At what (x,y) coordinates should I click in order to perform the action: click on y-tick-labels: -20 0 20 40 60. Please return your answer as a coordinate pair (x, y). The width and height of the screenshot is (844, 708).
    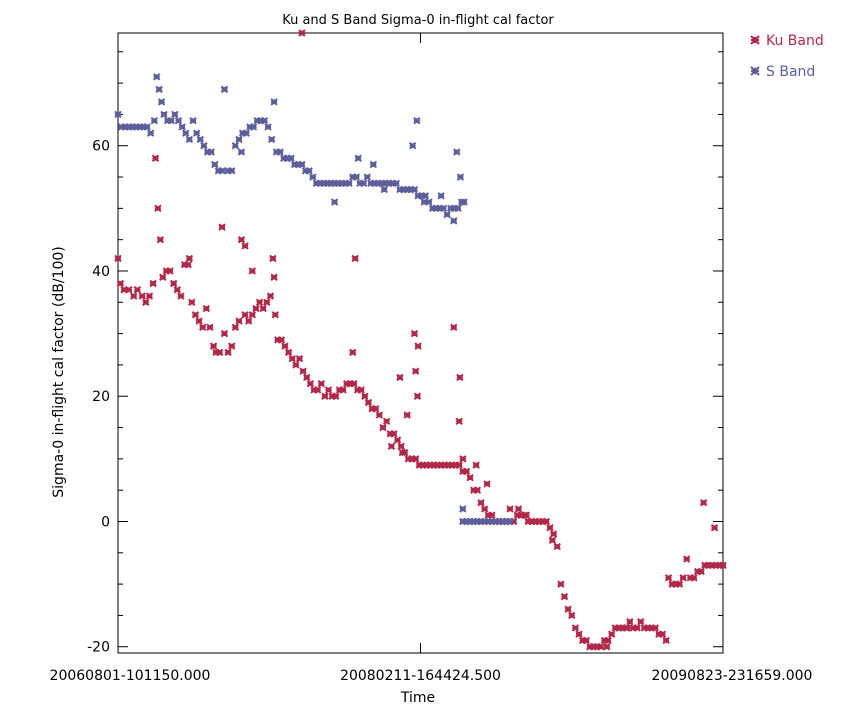
    Looking at the image, I should click on (98, 397).